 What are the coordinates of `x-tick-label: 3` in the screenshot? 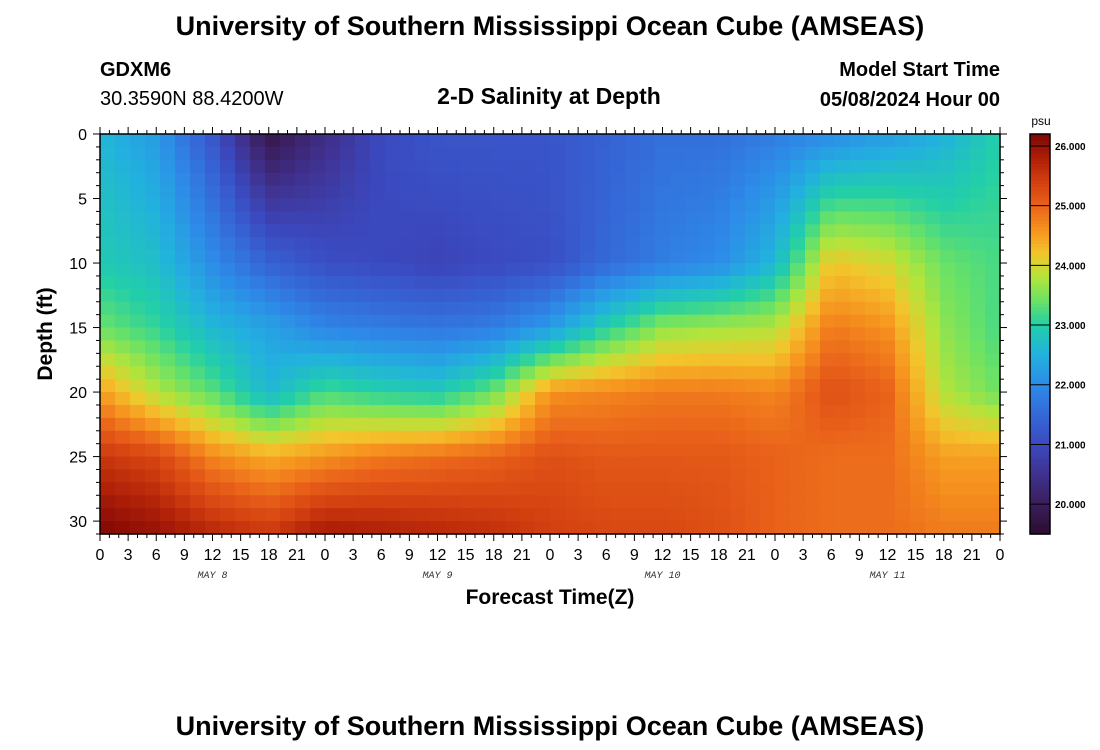 It's located at (128, 555).